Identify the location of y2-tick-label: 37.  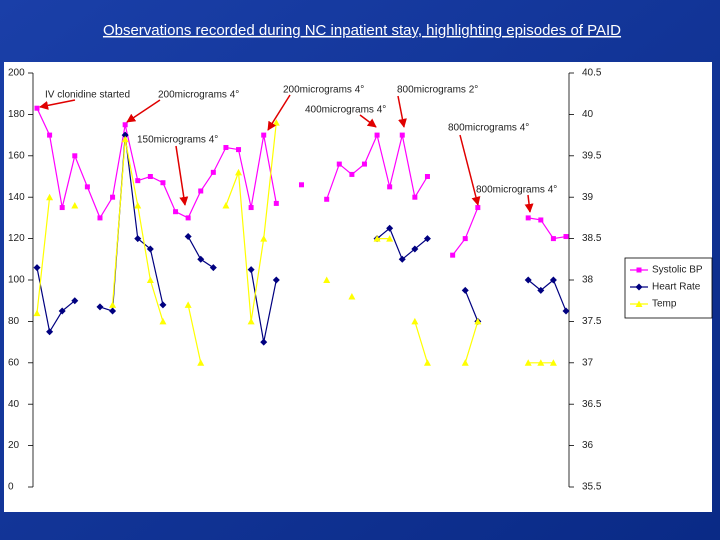
(588, 362).